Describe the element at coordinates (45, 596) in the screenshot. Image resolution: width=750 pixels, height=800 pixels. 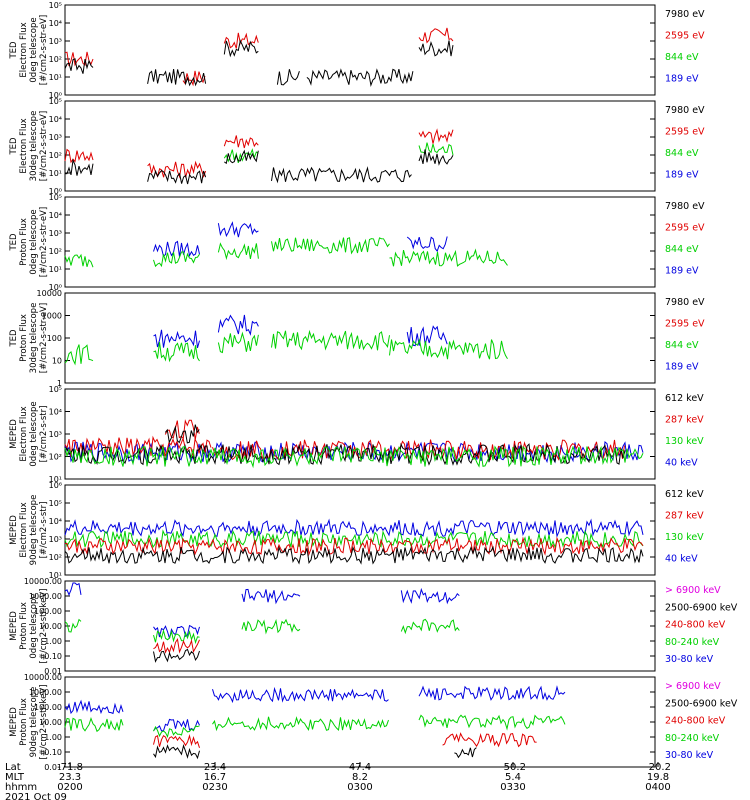
I see `panel-7-ytick-label: 1000.00` at that location.